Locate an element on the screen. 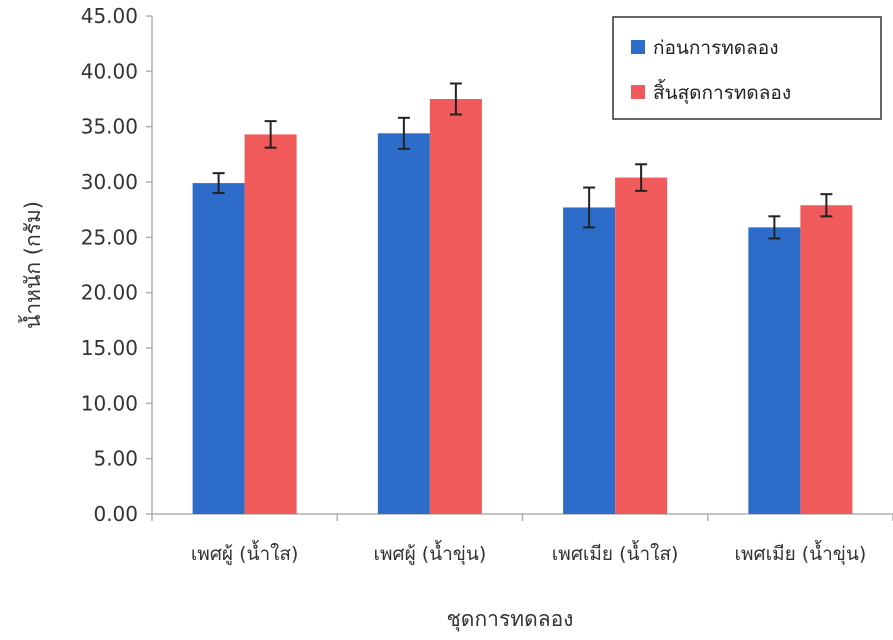 The width and height of the screenshot is (893, 640). x-axis-title: ชุดการทดลอง is located at coordinates (510, 619).